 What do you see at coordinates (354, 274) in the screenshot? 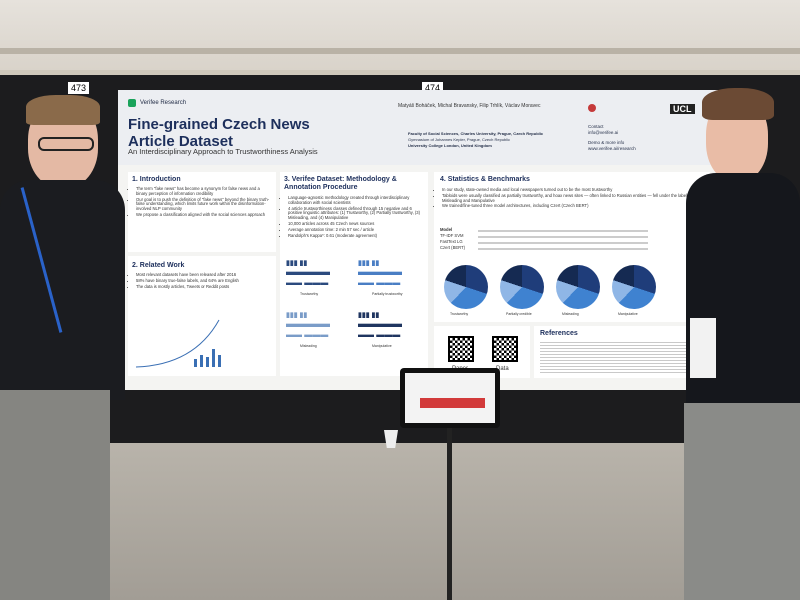
I see `method-box` at bounding box center [354, 274].